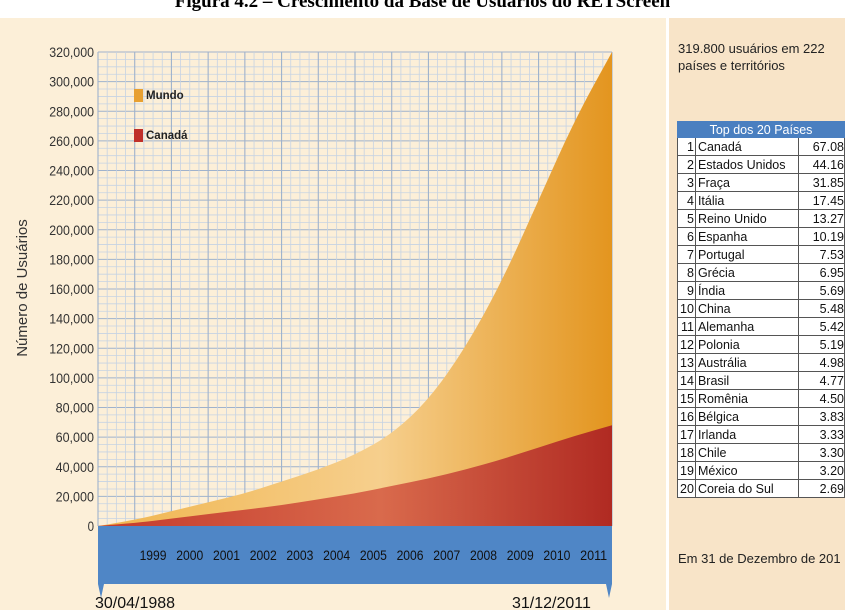  Describe the element at coordinates (746, 309) in the screenshot. I see `country-cell: China` at that location.